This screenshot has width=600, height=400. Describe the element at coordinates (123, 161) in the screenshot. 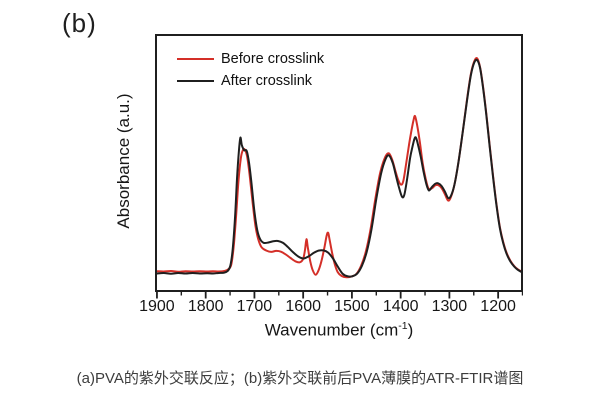

I see `y-axis-title: Absorbance (a.u.)` at that location.